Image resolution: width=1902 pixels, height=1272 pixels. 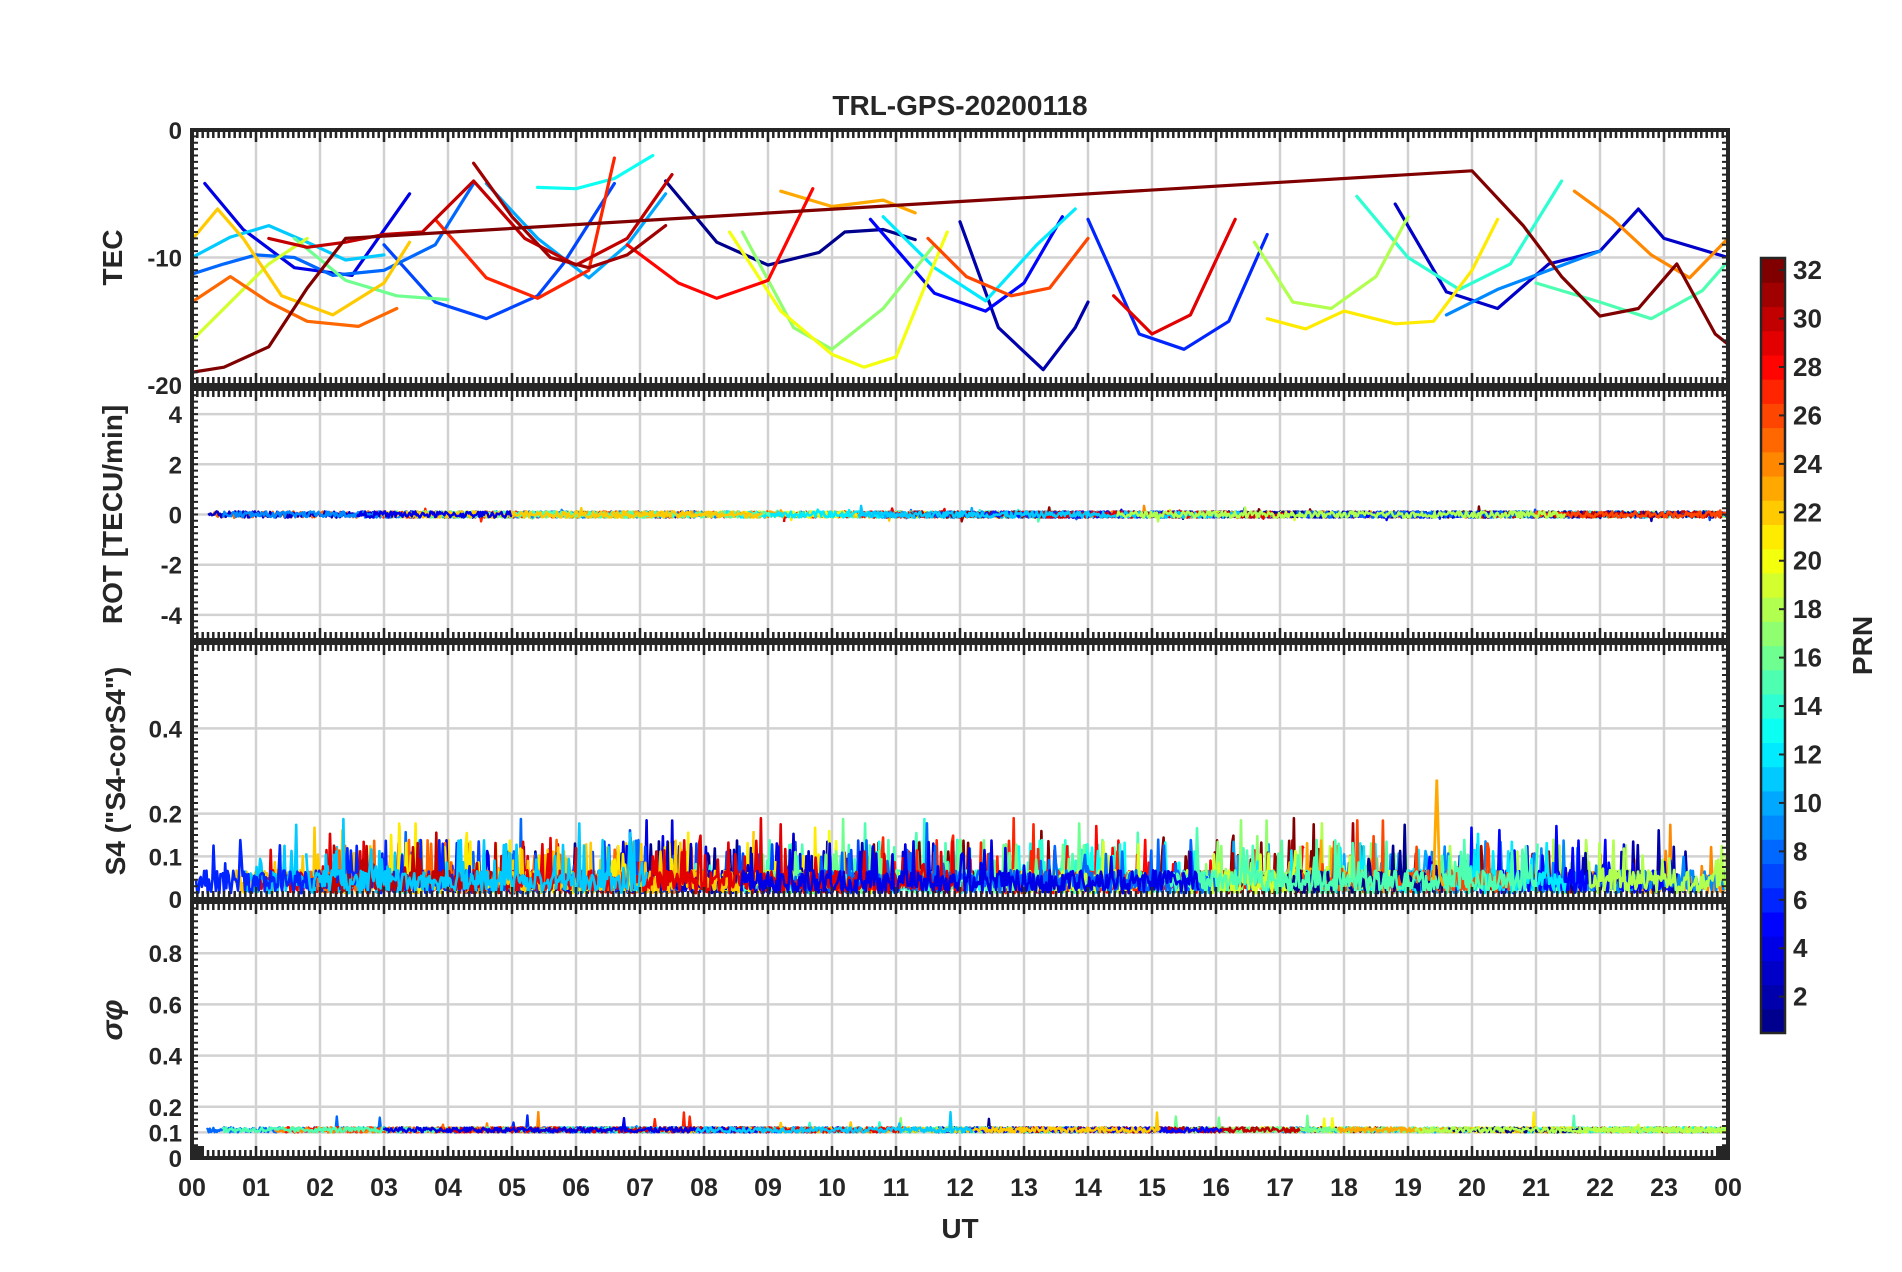 What do you see at coordinates (448, 1188) in the screenshot?
I see `x-tick-label: 04` at bounding box center [448, 1188].